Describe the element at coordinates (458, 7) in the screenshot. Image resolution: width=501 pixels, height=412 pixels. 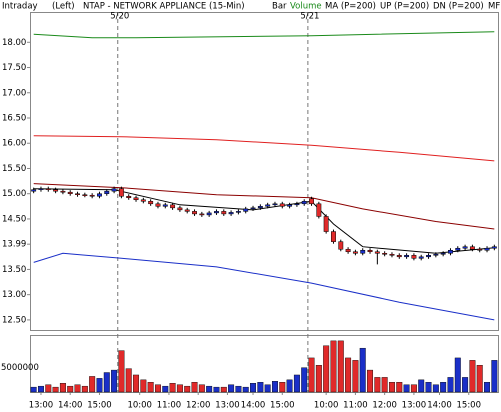
I see `legend-entry: DN (P=200)` at that location.